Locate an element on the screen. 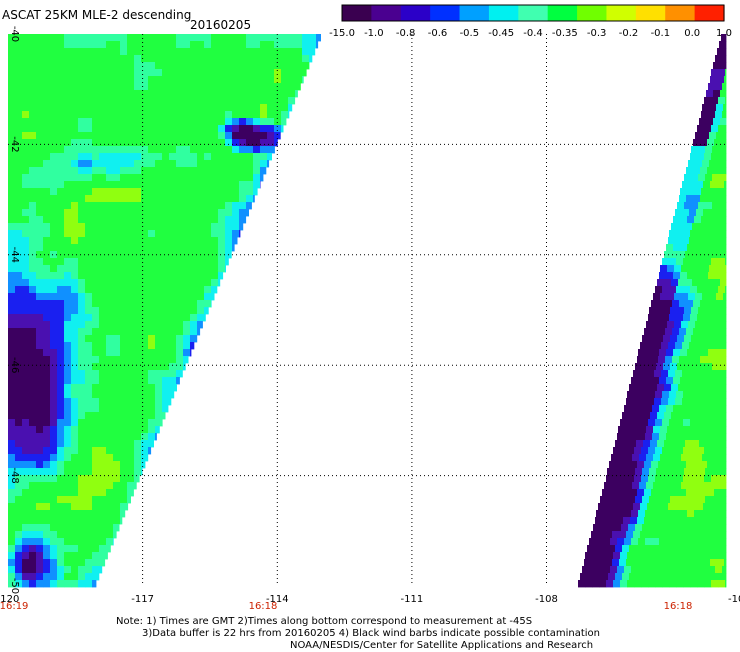 The height and width of the screenshot is (652, 740). lat-tick-label: -42 is located at coordinates (14, 144).